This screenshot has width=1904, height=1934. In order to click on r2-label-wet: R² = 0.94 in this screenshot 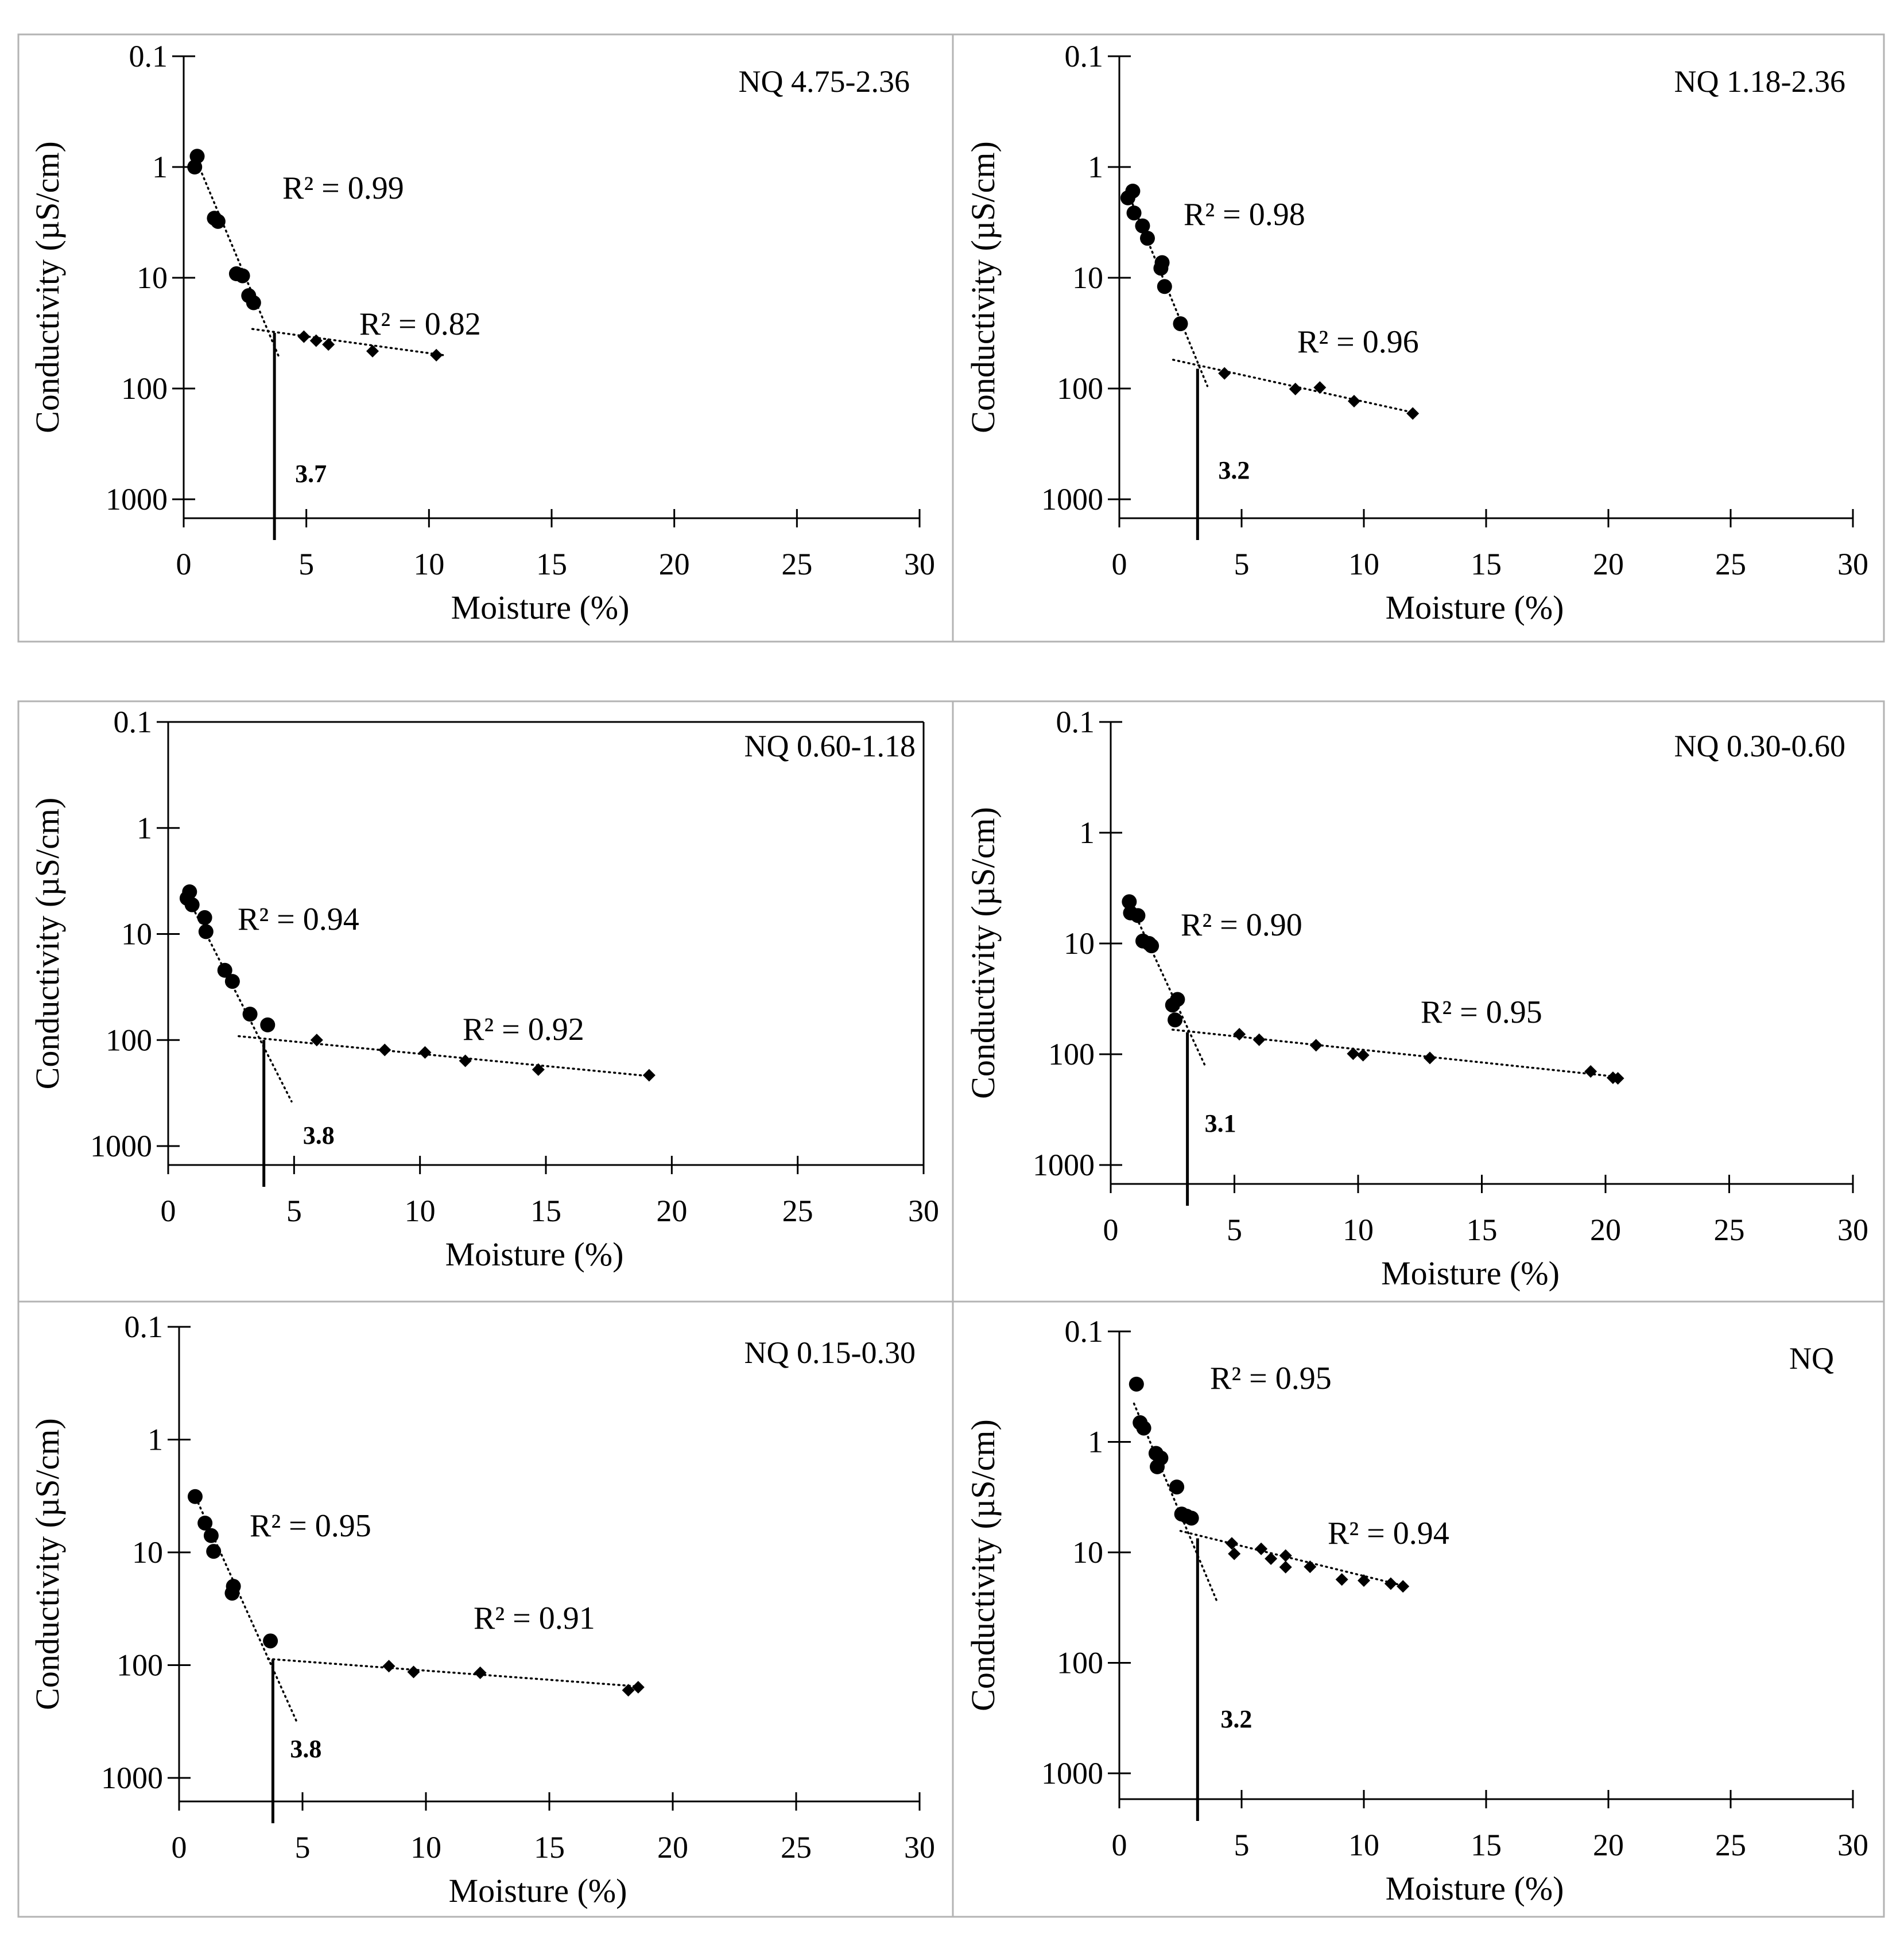, I will do `click(1388, 1533)`.